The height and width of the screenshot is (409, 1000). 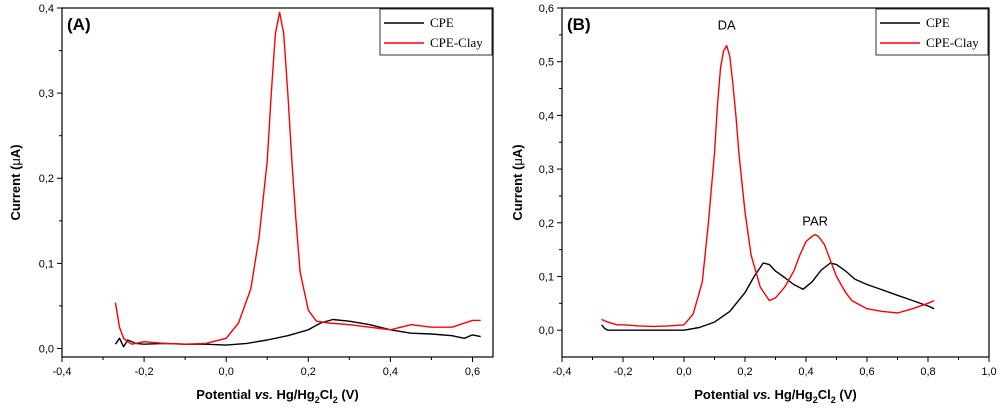 I want to click on panel-label: (B), so click(x=579, y=24).